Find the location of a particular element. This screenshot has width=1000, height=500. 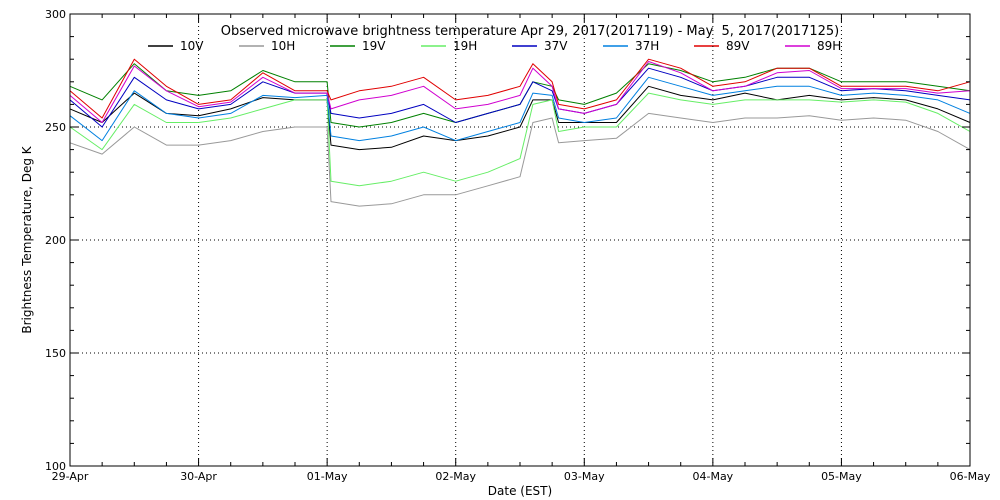

legend-label-19v: 19V is located at coordinates (374, 46).